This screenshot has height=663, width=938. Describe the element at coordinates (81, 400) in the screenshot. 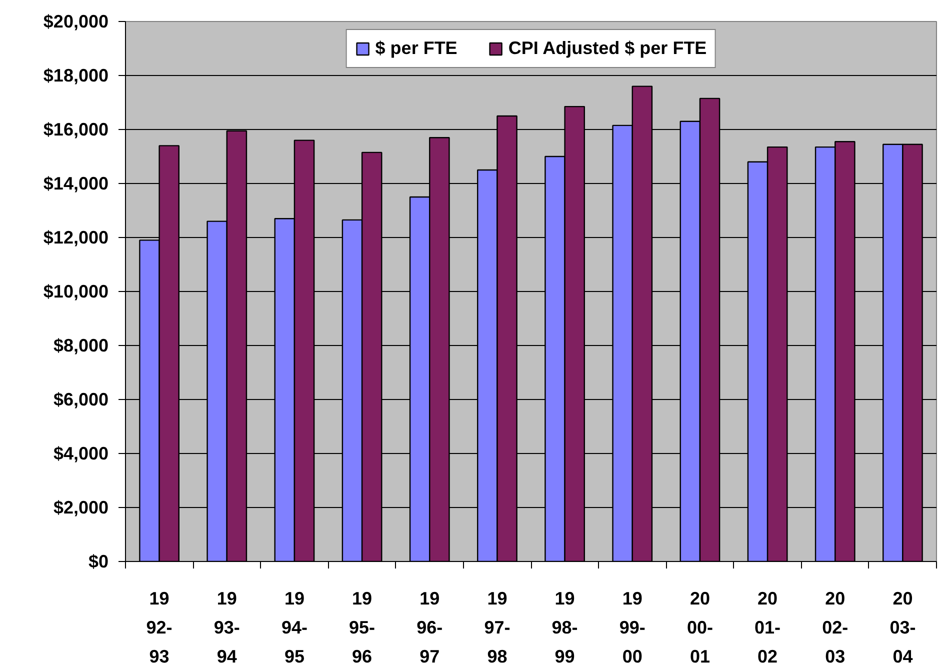

I see `y-tick-label: $6,000` at that location.